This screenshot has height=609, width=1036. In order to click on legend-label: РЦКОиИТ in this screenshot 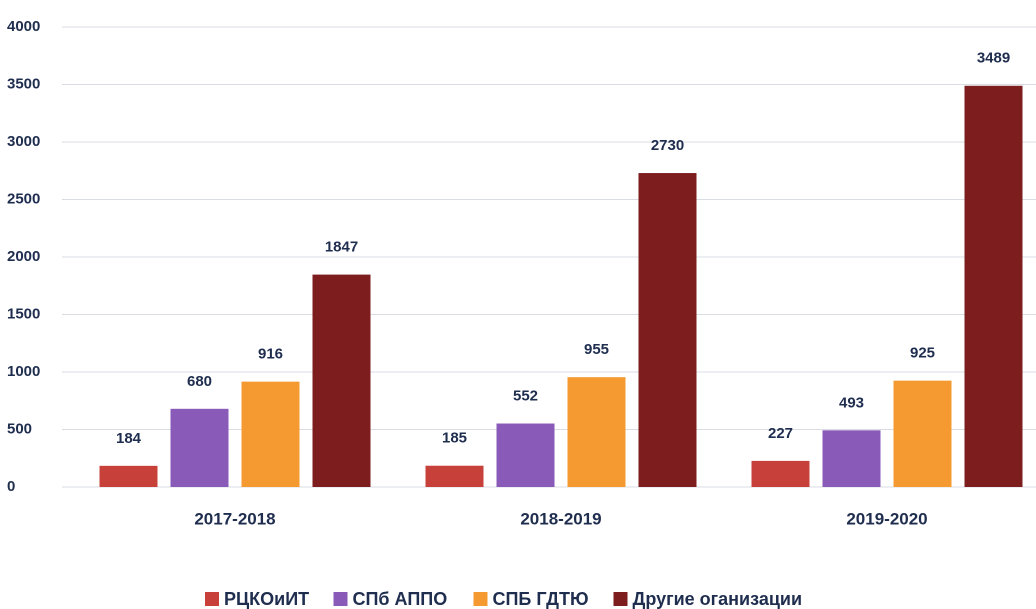, I will do `click(266, 599)`.